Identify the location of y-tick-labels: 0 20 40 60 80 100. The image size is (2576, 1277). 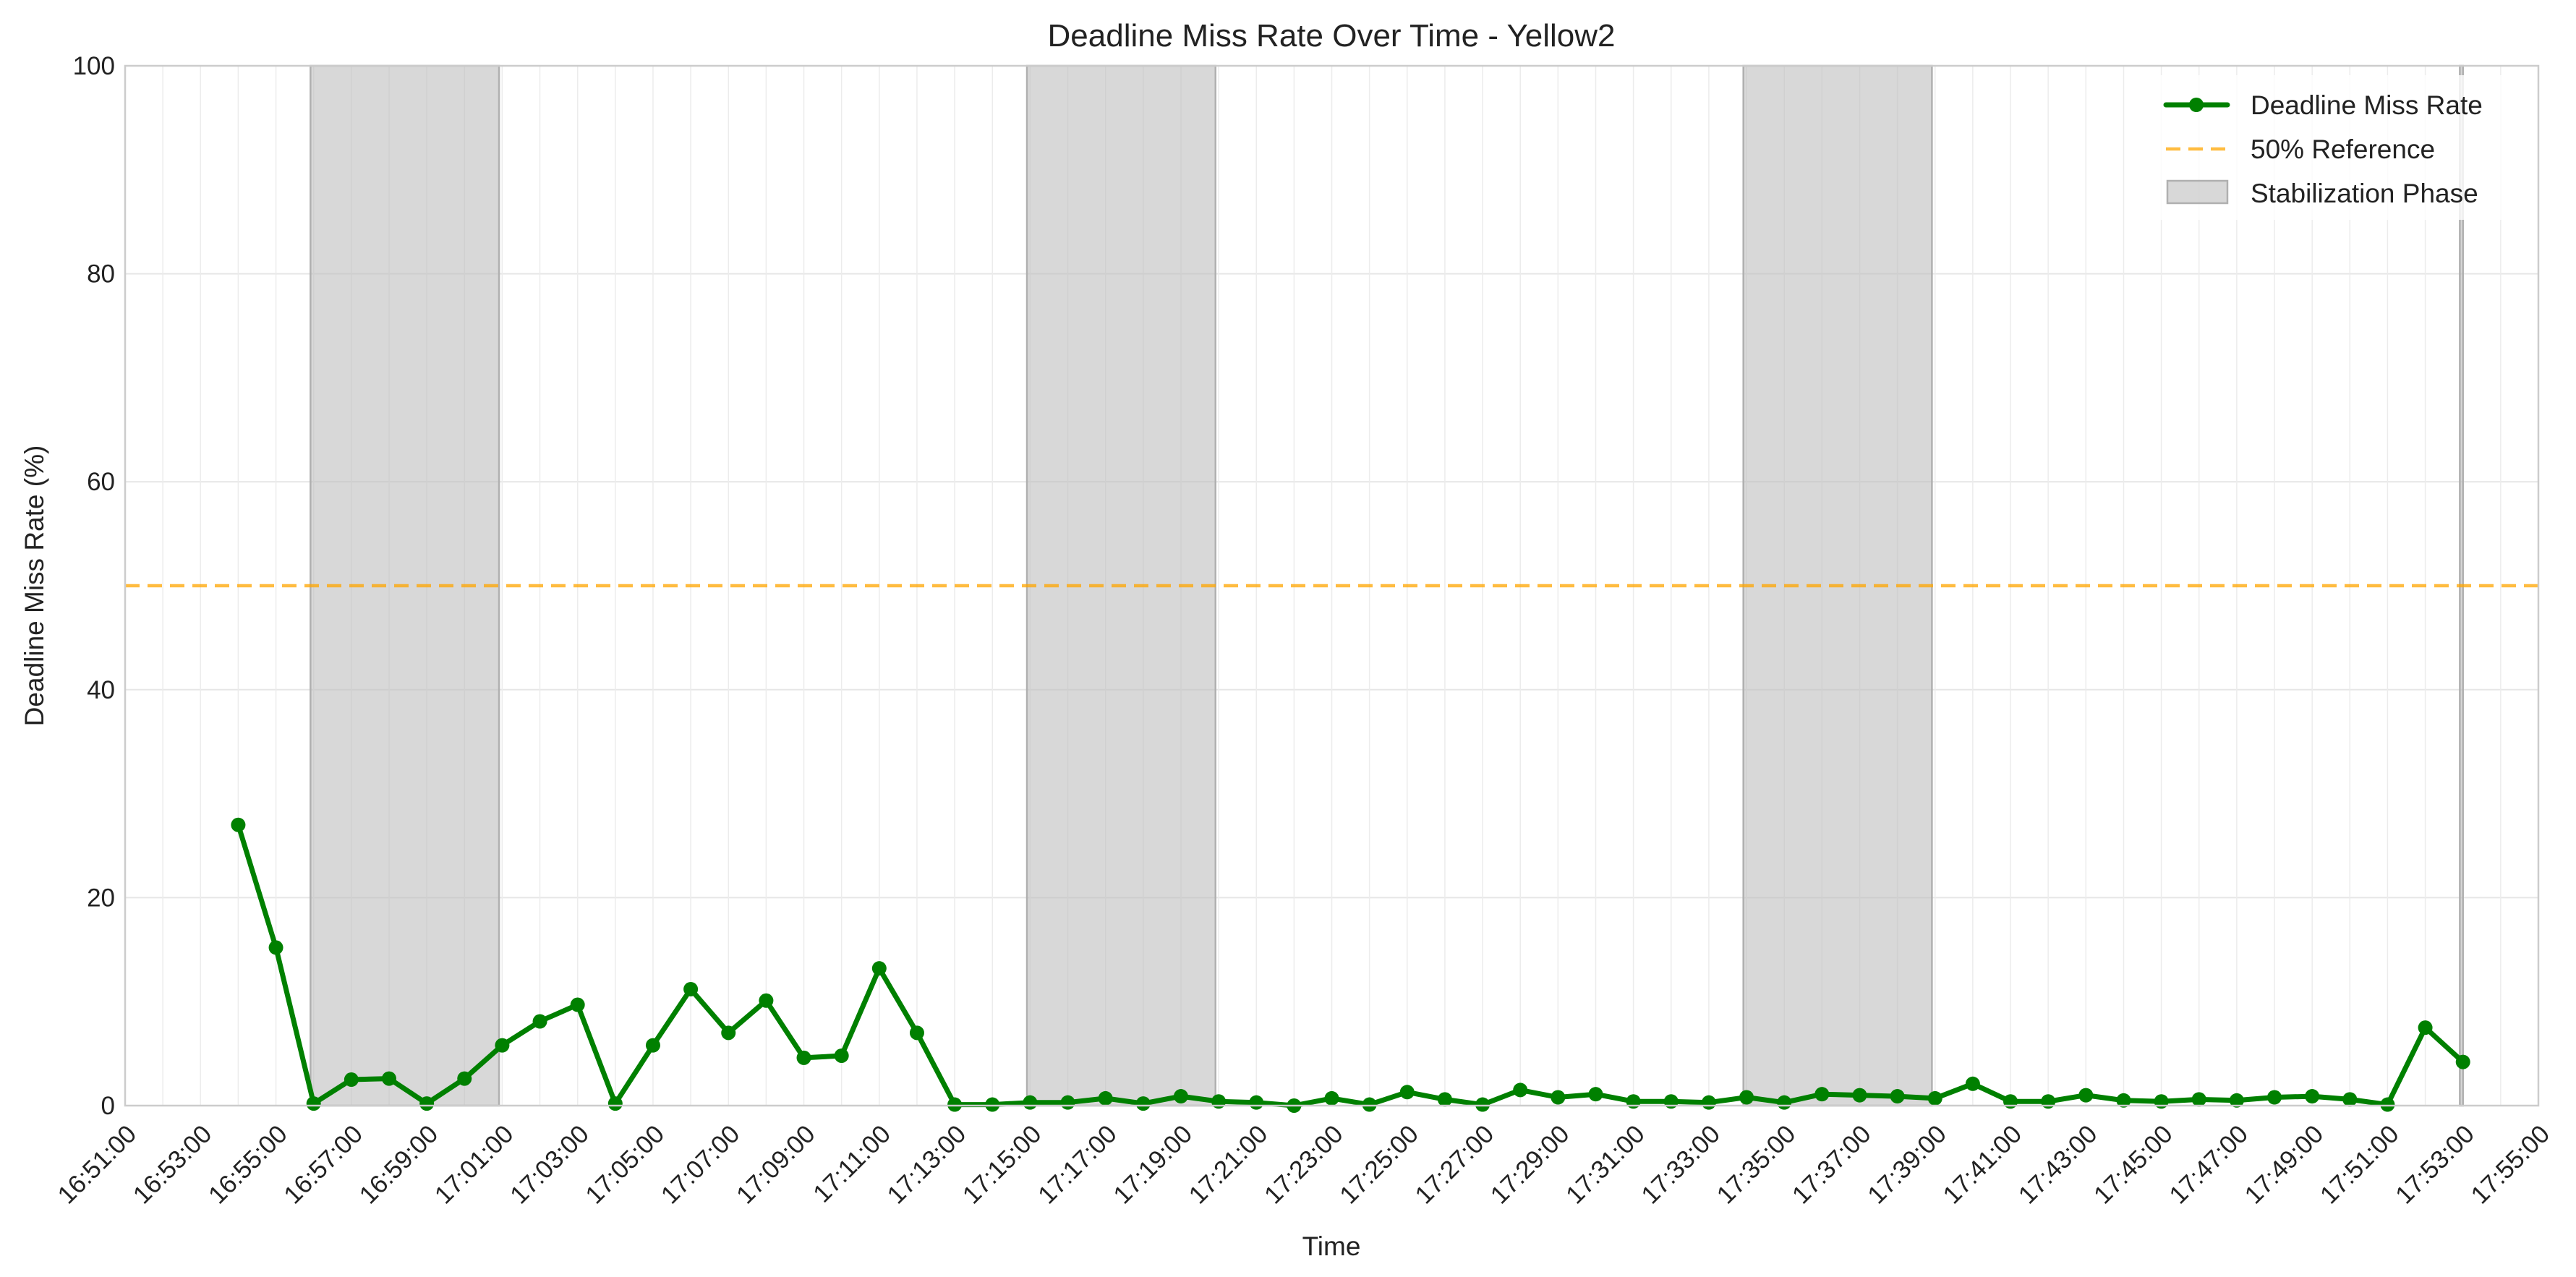
(94, 586).